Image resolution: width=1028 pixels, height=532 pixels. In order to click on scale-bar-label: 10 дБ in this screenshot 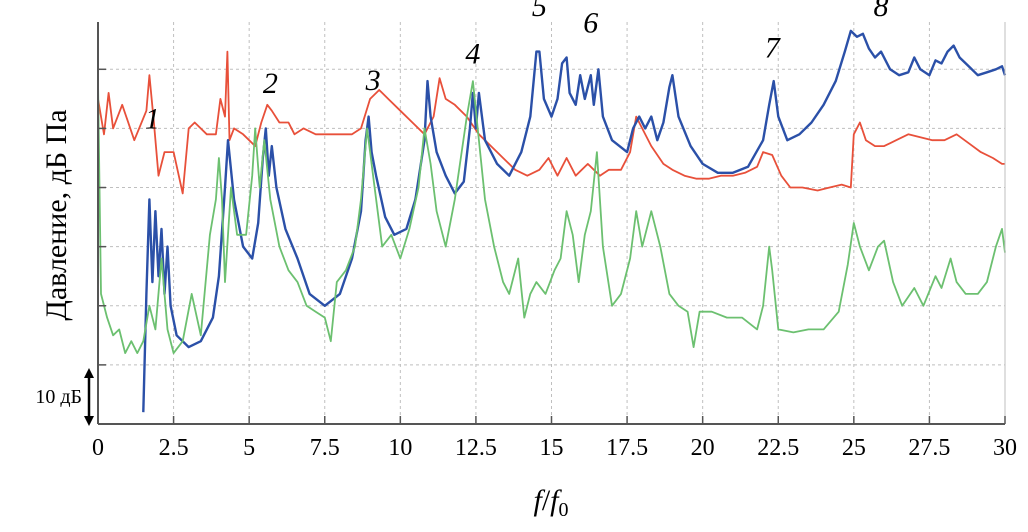, I will do `click(58, 397)`.